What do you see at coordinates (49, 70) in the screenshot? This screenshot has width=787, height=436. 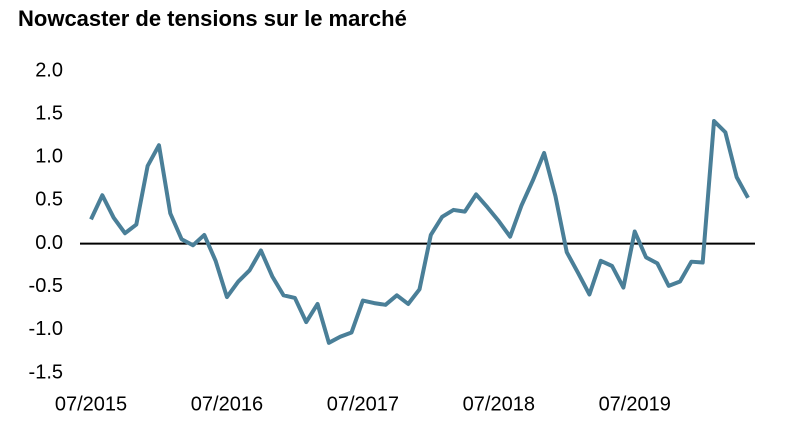 I see `y-tick-label: 2.0` at bounding box center [49, 70].